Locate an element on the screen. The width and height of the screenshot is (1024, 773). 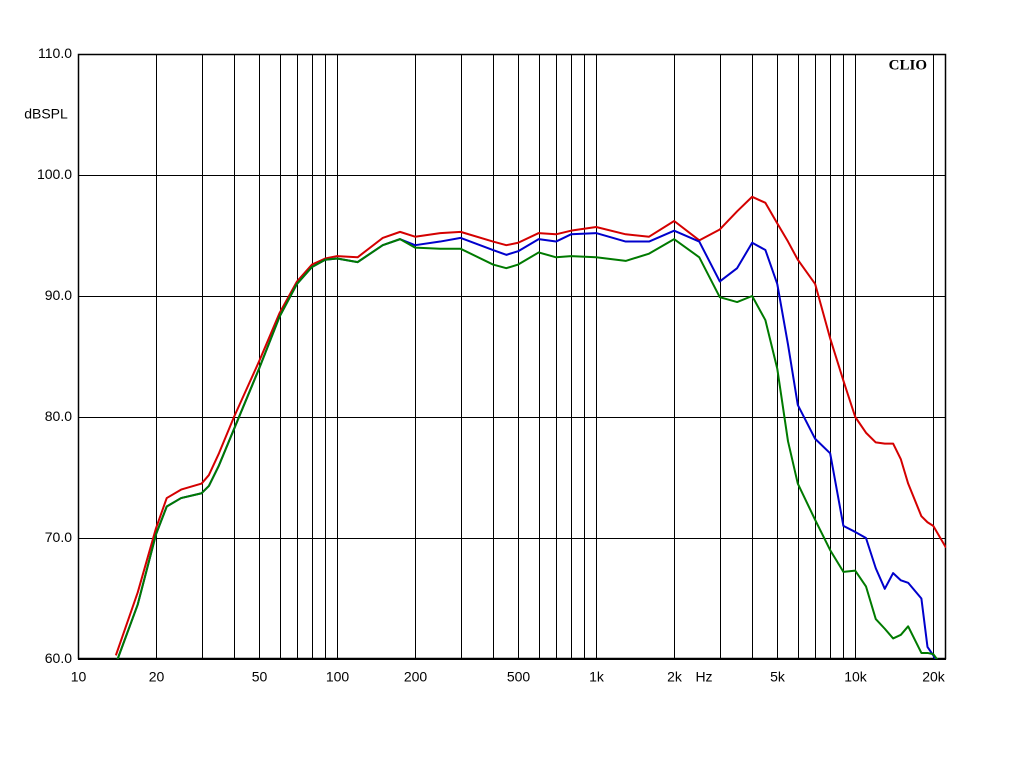
x-tick-label: 200 is located at coordinates (416, 677).